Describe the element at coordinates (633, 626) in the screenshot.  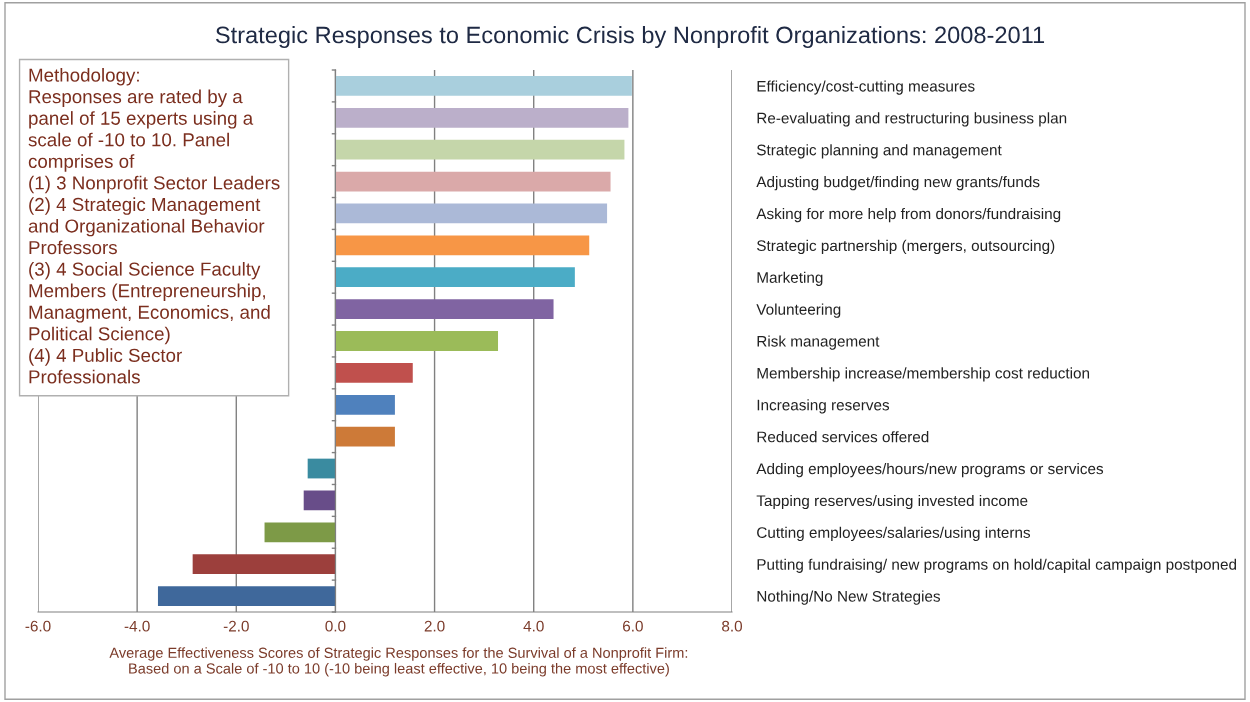
I see `x-tick-label: 6.0` at that location.